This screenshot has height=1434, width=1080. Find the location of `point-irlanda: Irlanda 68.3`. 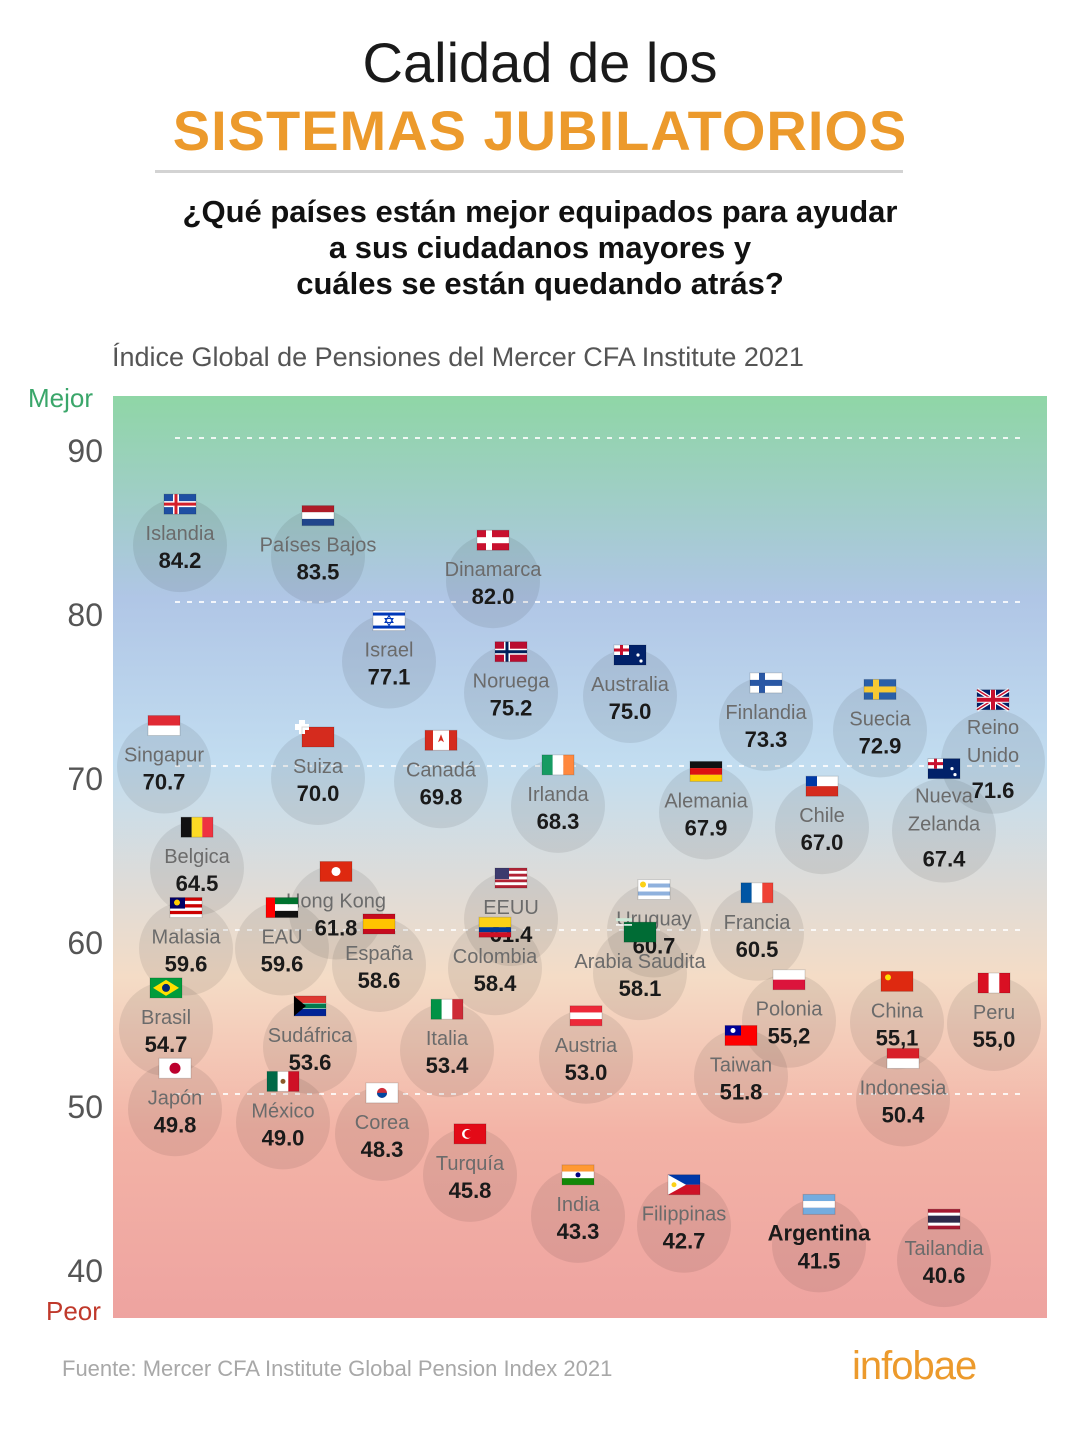

point-irlanda: Irlanda 68.3 is located at coordinates (558, 803).